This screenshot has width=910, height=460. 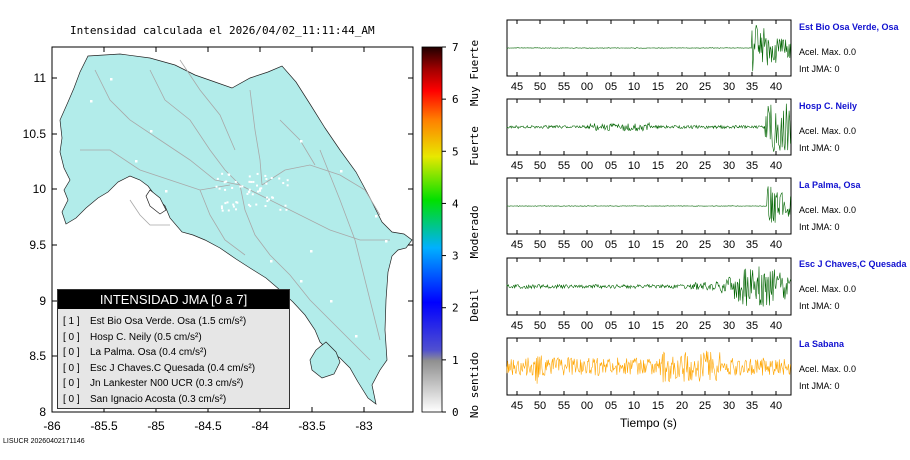 I want to click on legend-item-label: Hosp C. Neily (0.5 cm/s²), so click(x=146, y=337).